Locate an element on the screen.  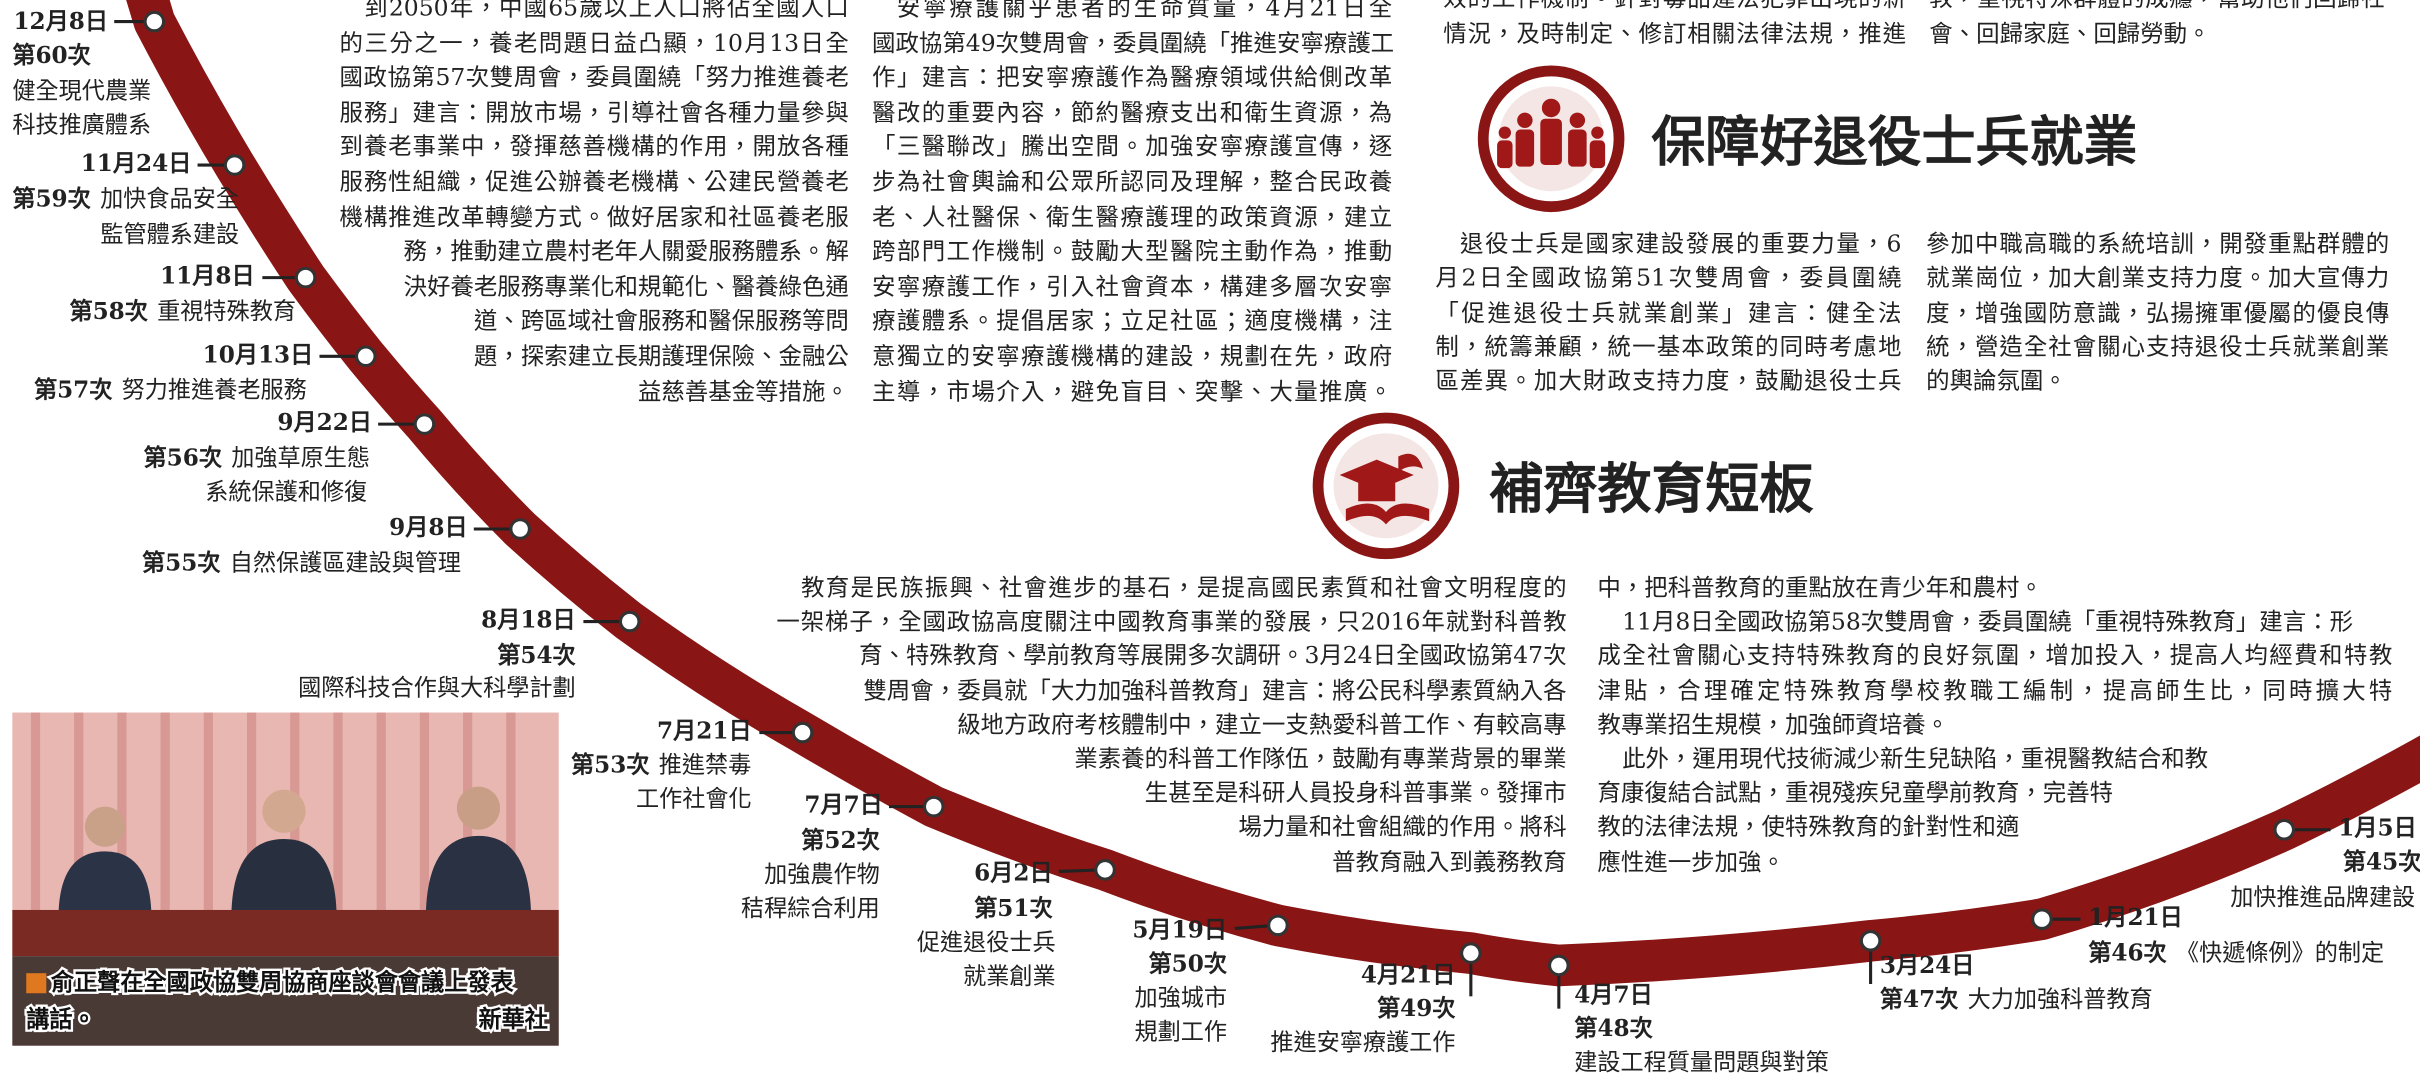
date: 5月19日 is located at coordinates (1179, 930).